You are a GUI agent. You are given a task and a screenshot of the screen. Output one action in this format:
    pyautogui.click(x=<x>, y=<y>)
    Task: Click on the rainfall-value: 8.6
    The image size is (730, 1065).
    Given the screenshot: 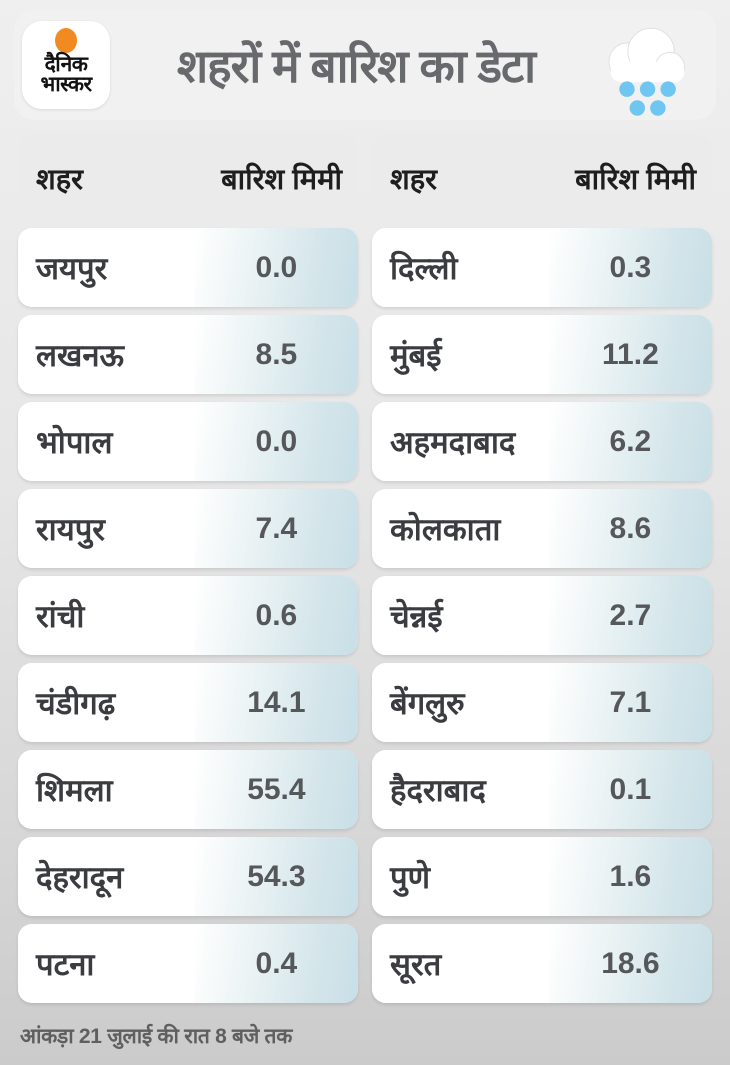 What is the action you would take?
    pyautogui.click(x=630, y=528)
    